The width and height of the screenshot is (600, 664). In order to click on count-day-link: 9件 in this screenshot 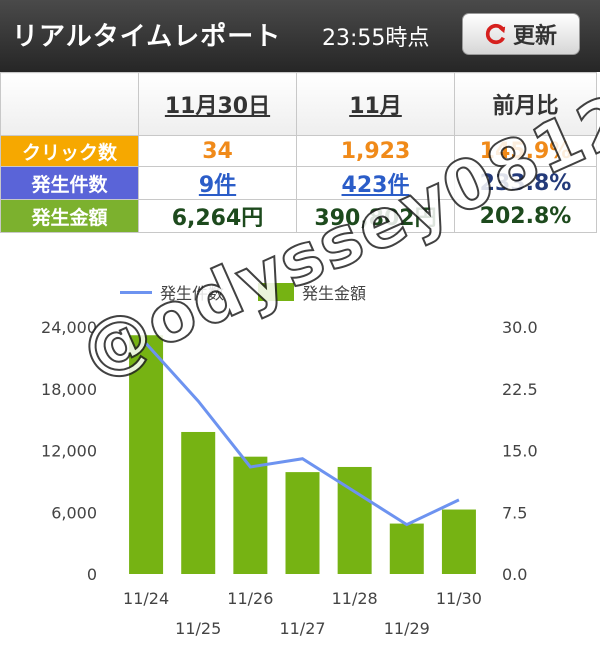, I will do `click(217, 185)`.